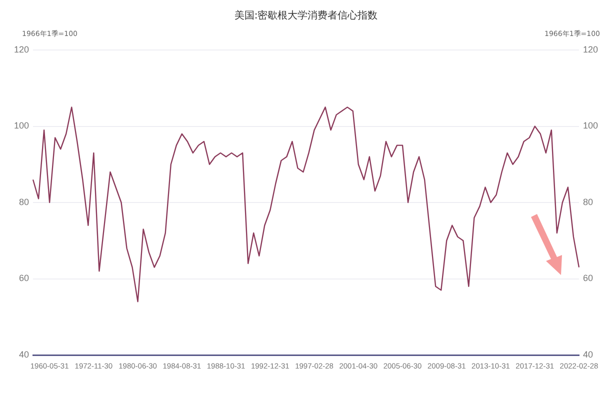 This screenshot has height=414, width=612. I want to click on y2-tick-label: 40, so click(587, 354).